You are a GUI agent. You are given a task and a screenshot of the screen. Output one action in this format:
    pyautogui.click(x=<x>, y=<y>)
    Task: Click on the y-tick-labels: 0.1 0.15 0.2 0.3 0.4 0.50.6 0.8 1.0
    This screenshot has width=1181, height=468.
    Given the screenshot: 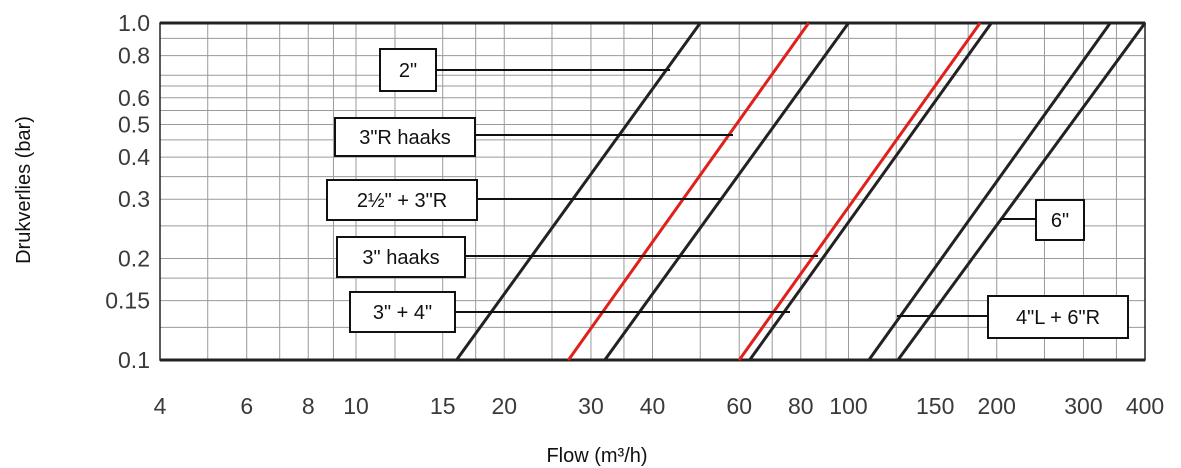 What is the action you would take?
    pyautogui.click(x=127, y=191)
    